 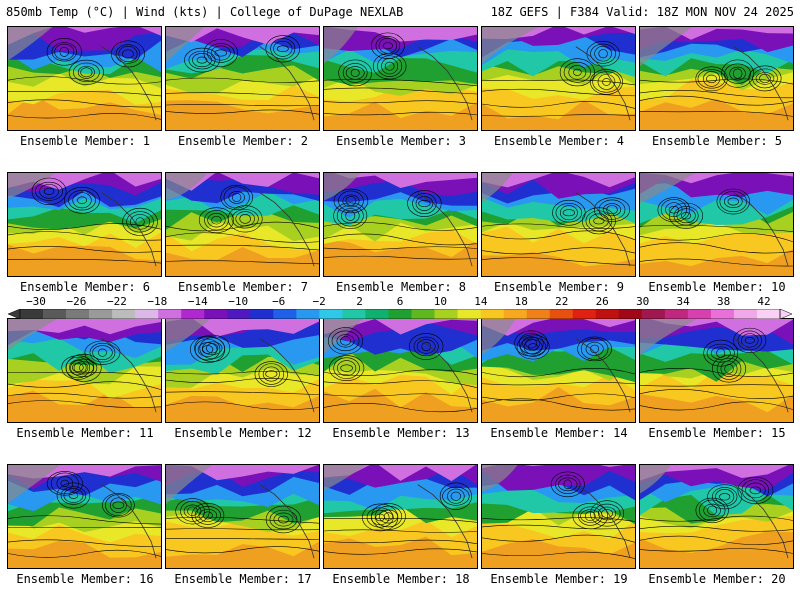 I want to click on ensemble-member-label: Ensemble Member: 15, so click(x=717, y=433).